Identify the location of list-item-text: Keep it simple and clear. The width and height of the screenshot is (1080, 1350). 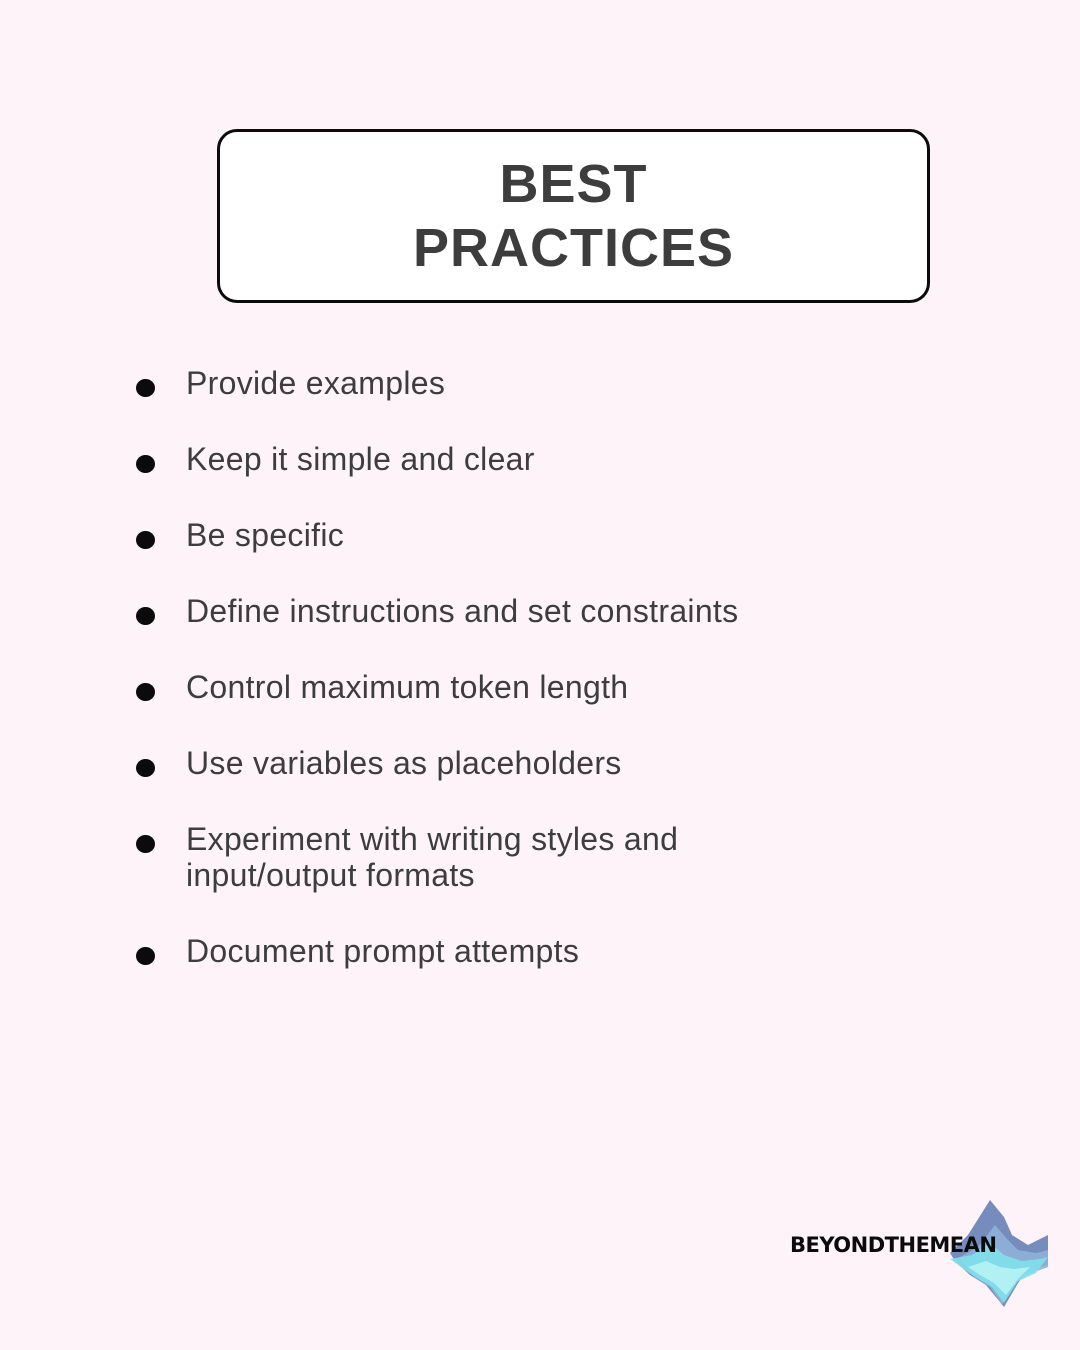
(360, 459).